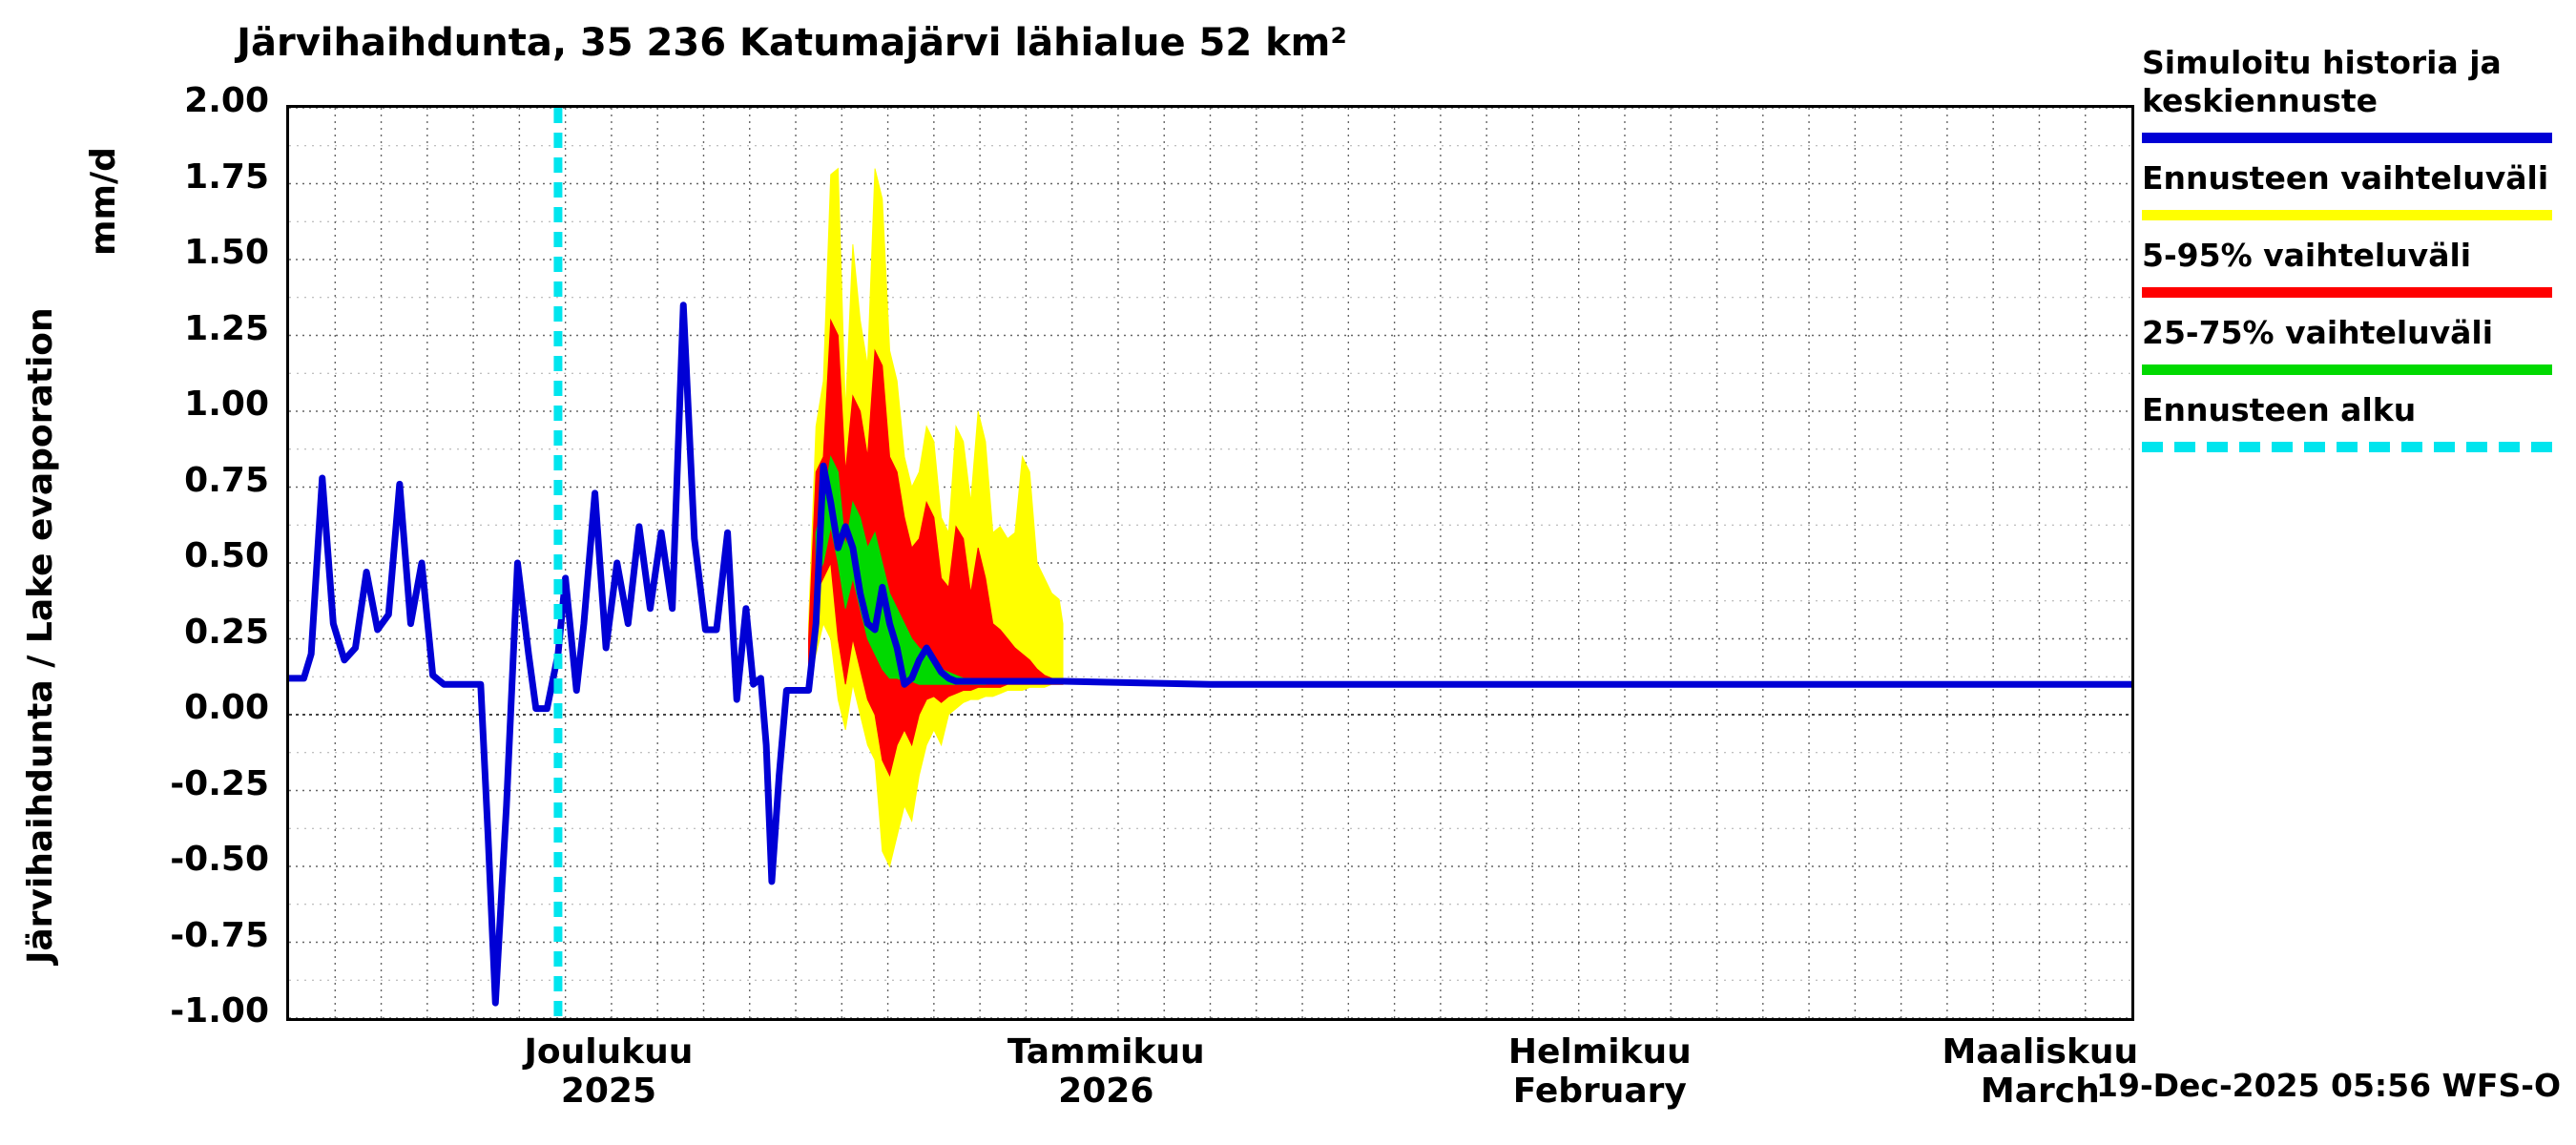 The height and width of the screenshot is (1145, 2576). I want to click on x-tick-group: Helmikuu February, so click(1600, 1071).